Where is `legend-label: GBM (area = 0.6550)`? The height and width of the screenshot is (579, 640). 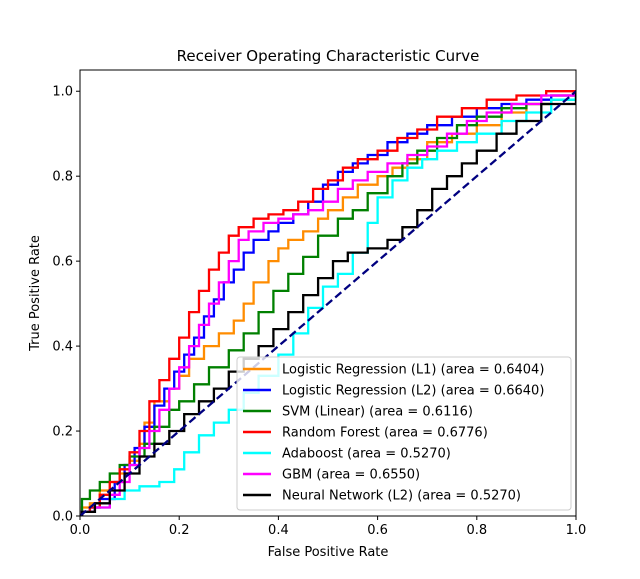 legend-label: GBM (area = 0.6550) is located at coordinates (351, 475).